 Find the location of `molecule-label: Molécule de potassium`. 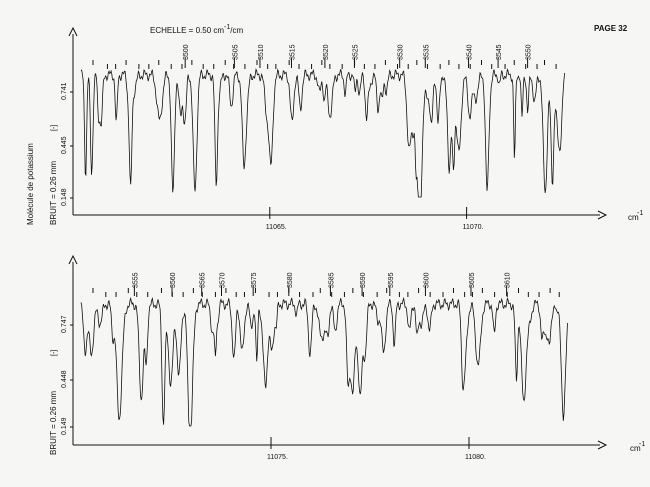

molecule-label: Molécule de potassium is located at coordinates (30, 184).